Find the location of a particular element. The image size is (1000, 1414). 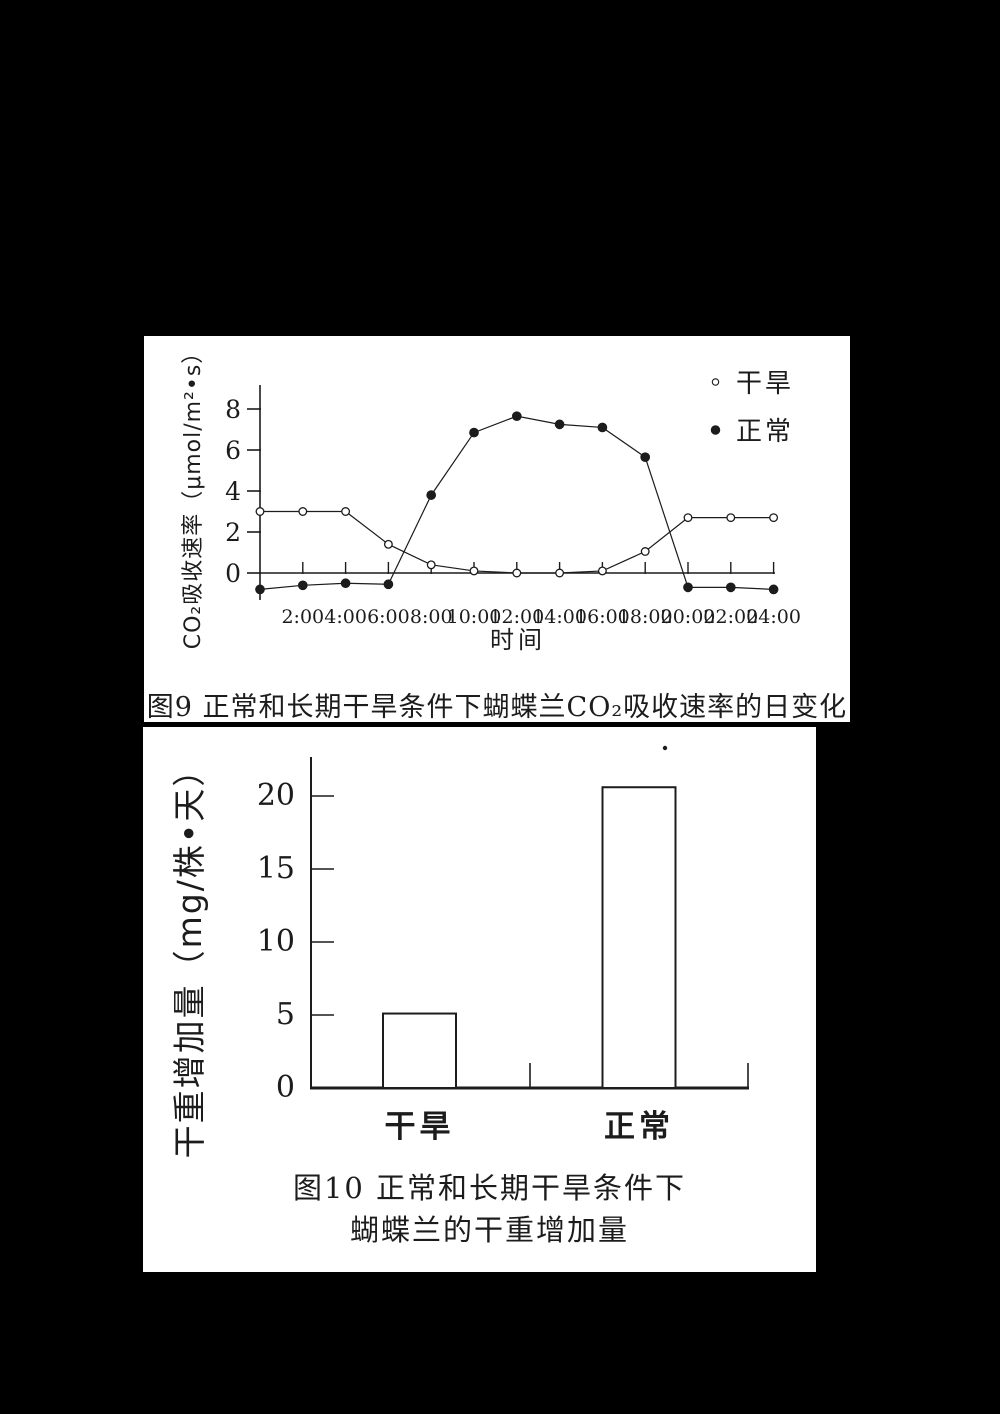

fig10-category-labels: 干旱 正常 is located at coordinates (529, 1127).